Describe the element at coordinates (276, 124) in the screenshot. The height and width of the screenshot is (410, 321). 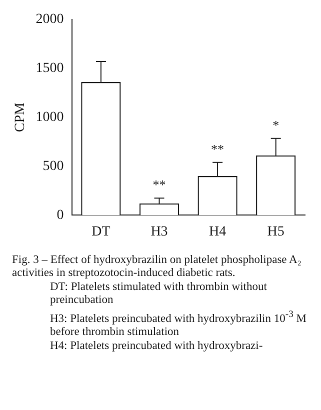
I see `data-label: *` at that location.